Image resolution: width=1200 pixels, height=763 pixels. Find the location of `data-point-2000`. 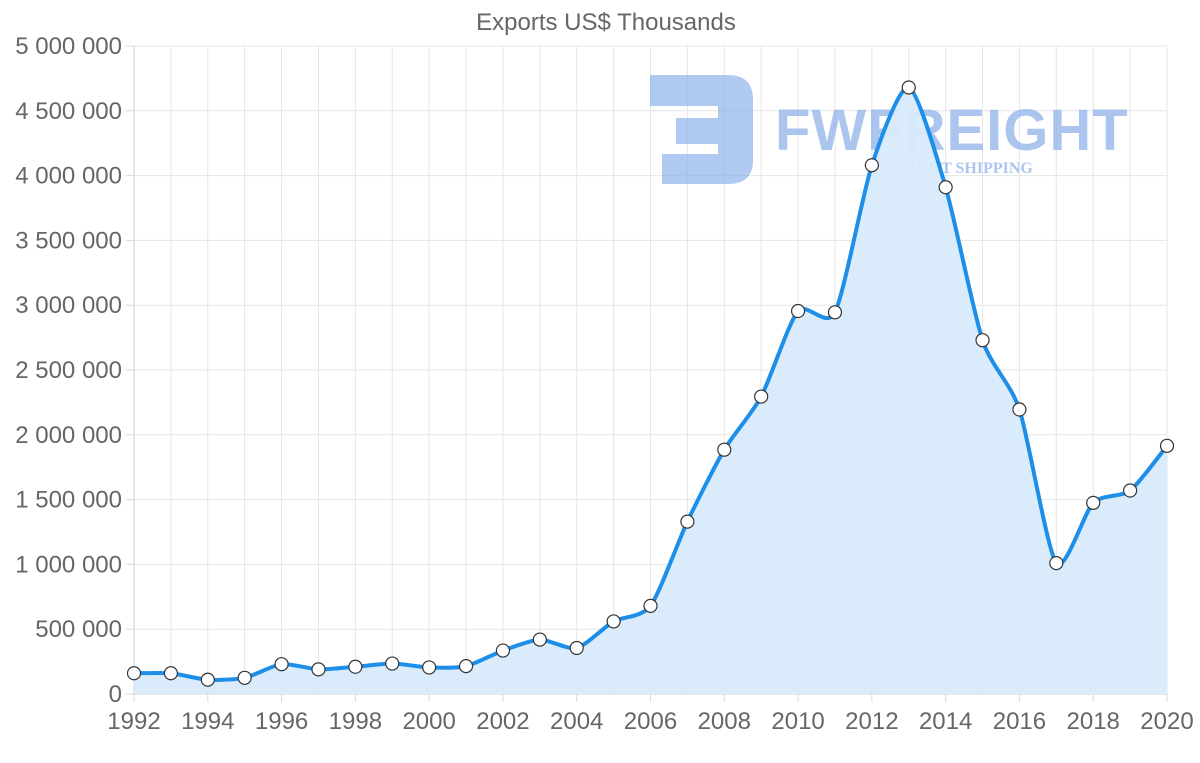

data-point-2000 is located at coordinates (429, 667).